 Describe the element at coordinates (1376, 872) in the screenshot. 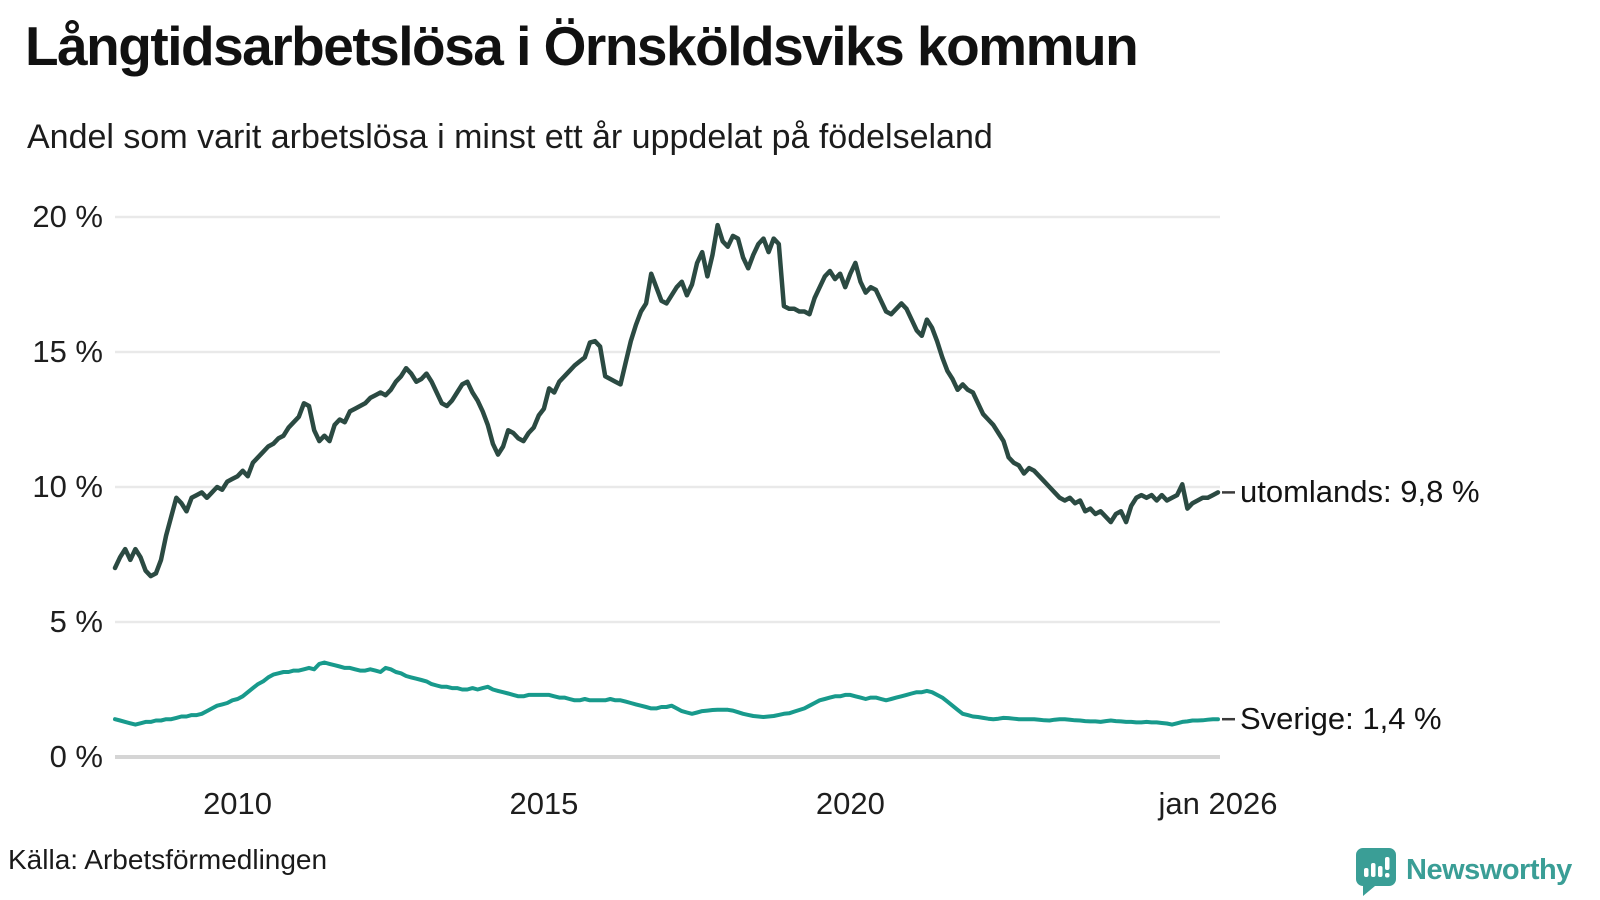

I see `newsworthy-bubble-icon` at that location.